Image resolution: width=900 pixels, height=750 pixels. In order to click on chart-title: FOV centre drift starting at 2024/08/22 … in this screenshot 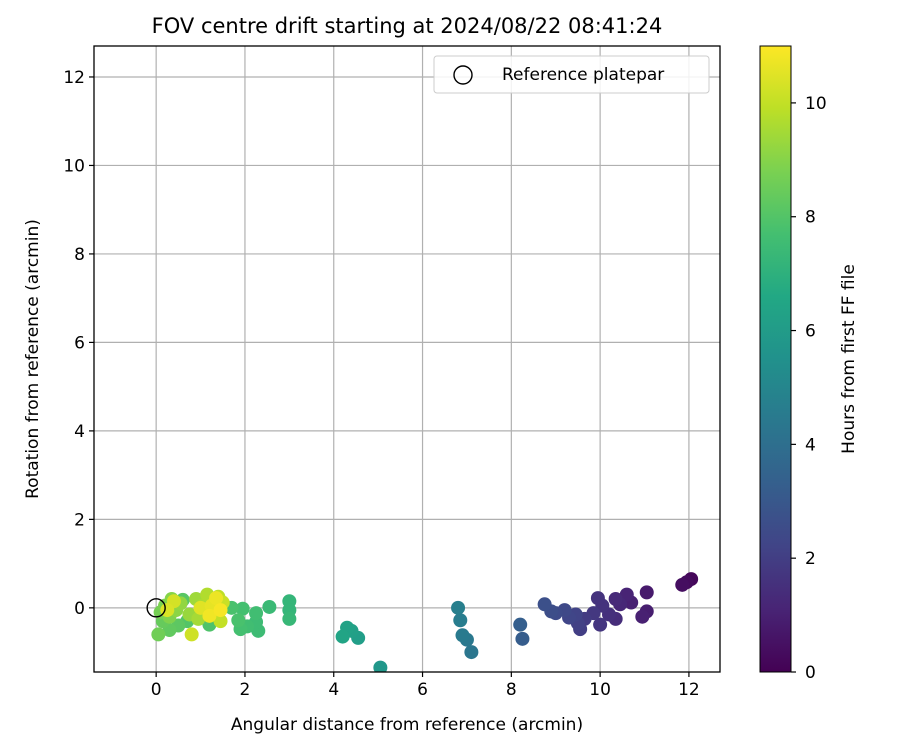, I will do `click(407, 26)`.